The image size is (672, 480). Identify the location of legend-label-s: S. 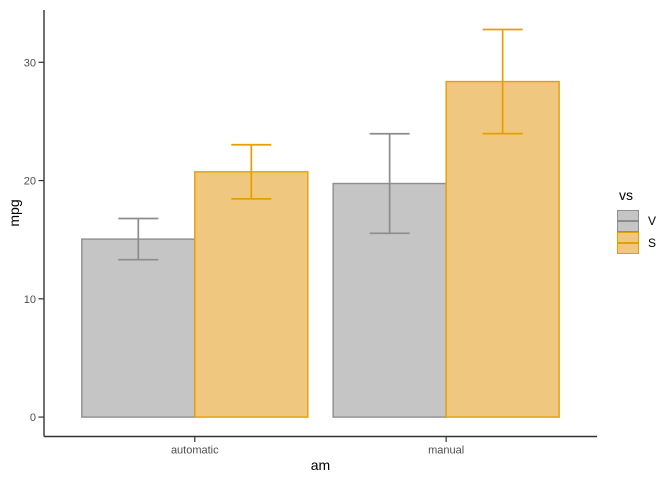
(652, 243).